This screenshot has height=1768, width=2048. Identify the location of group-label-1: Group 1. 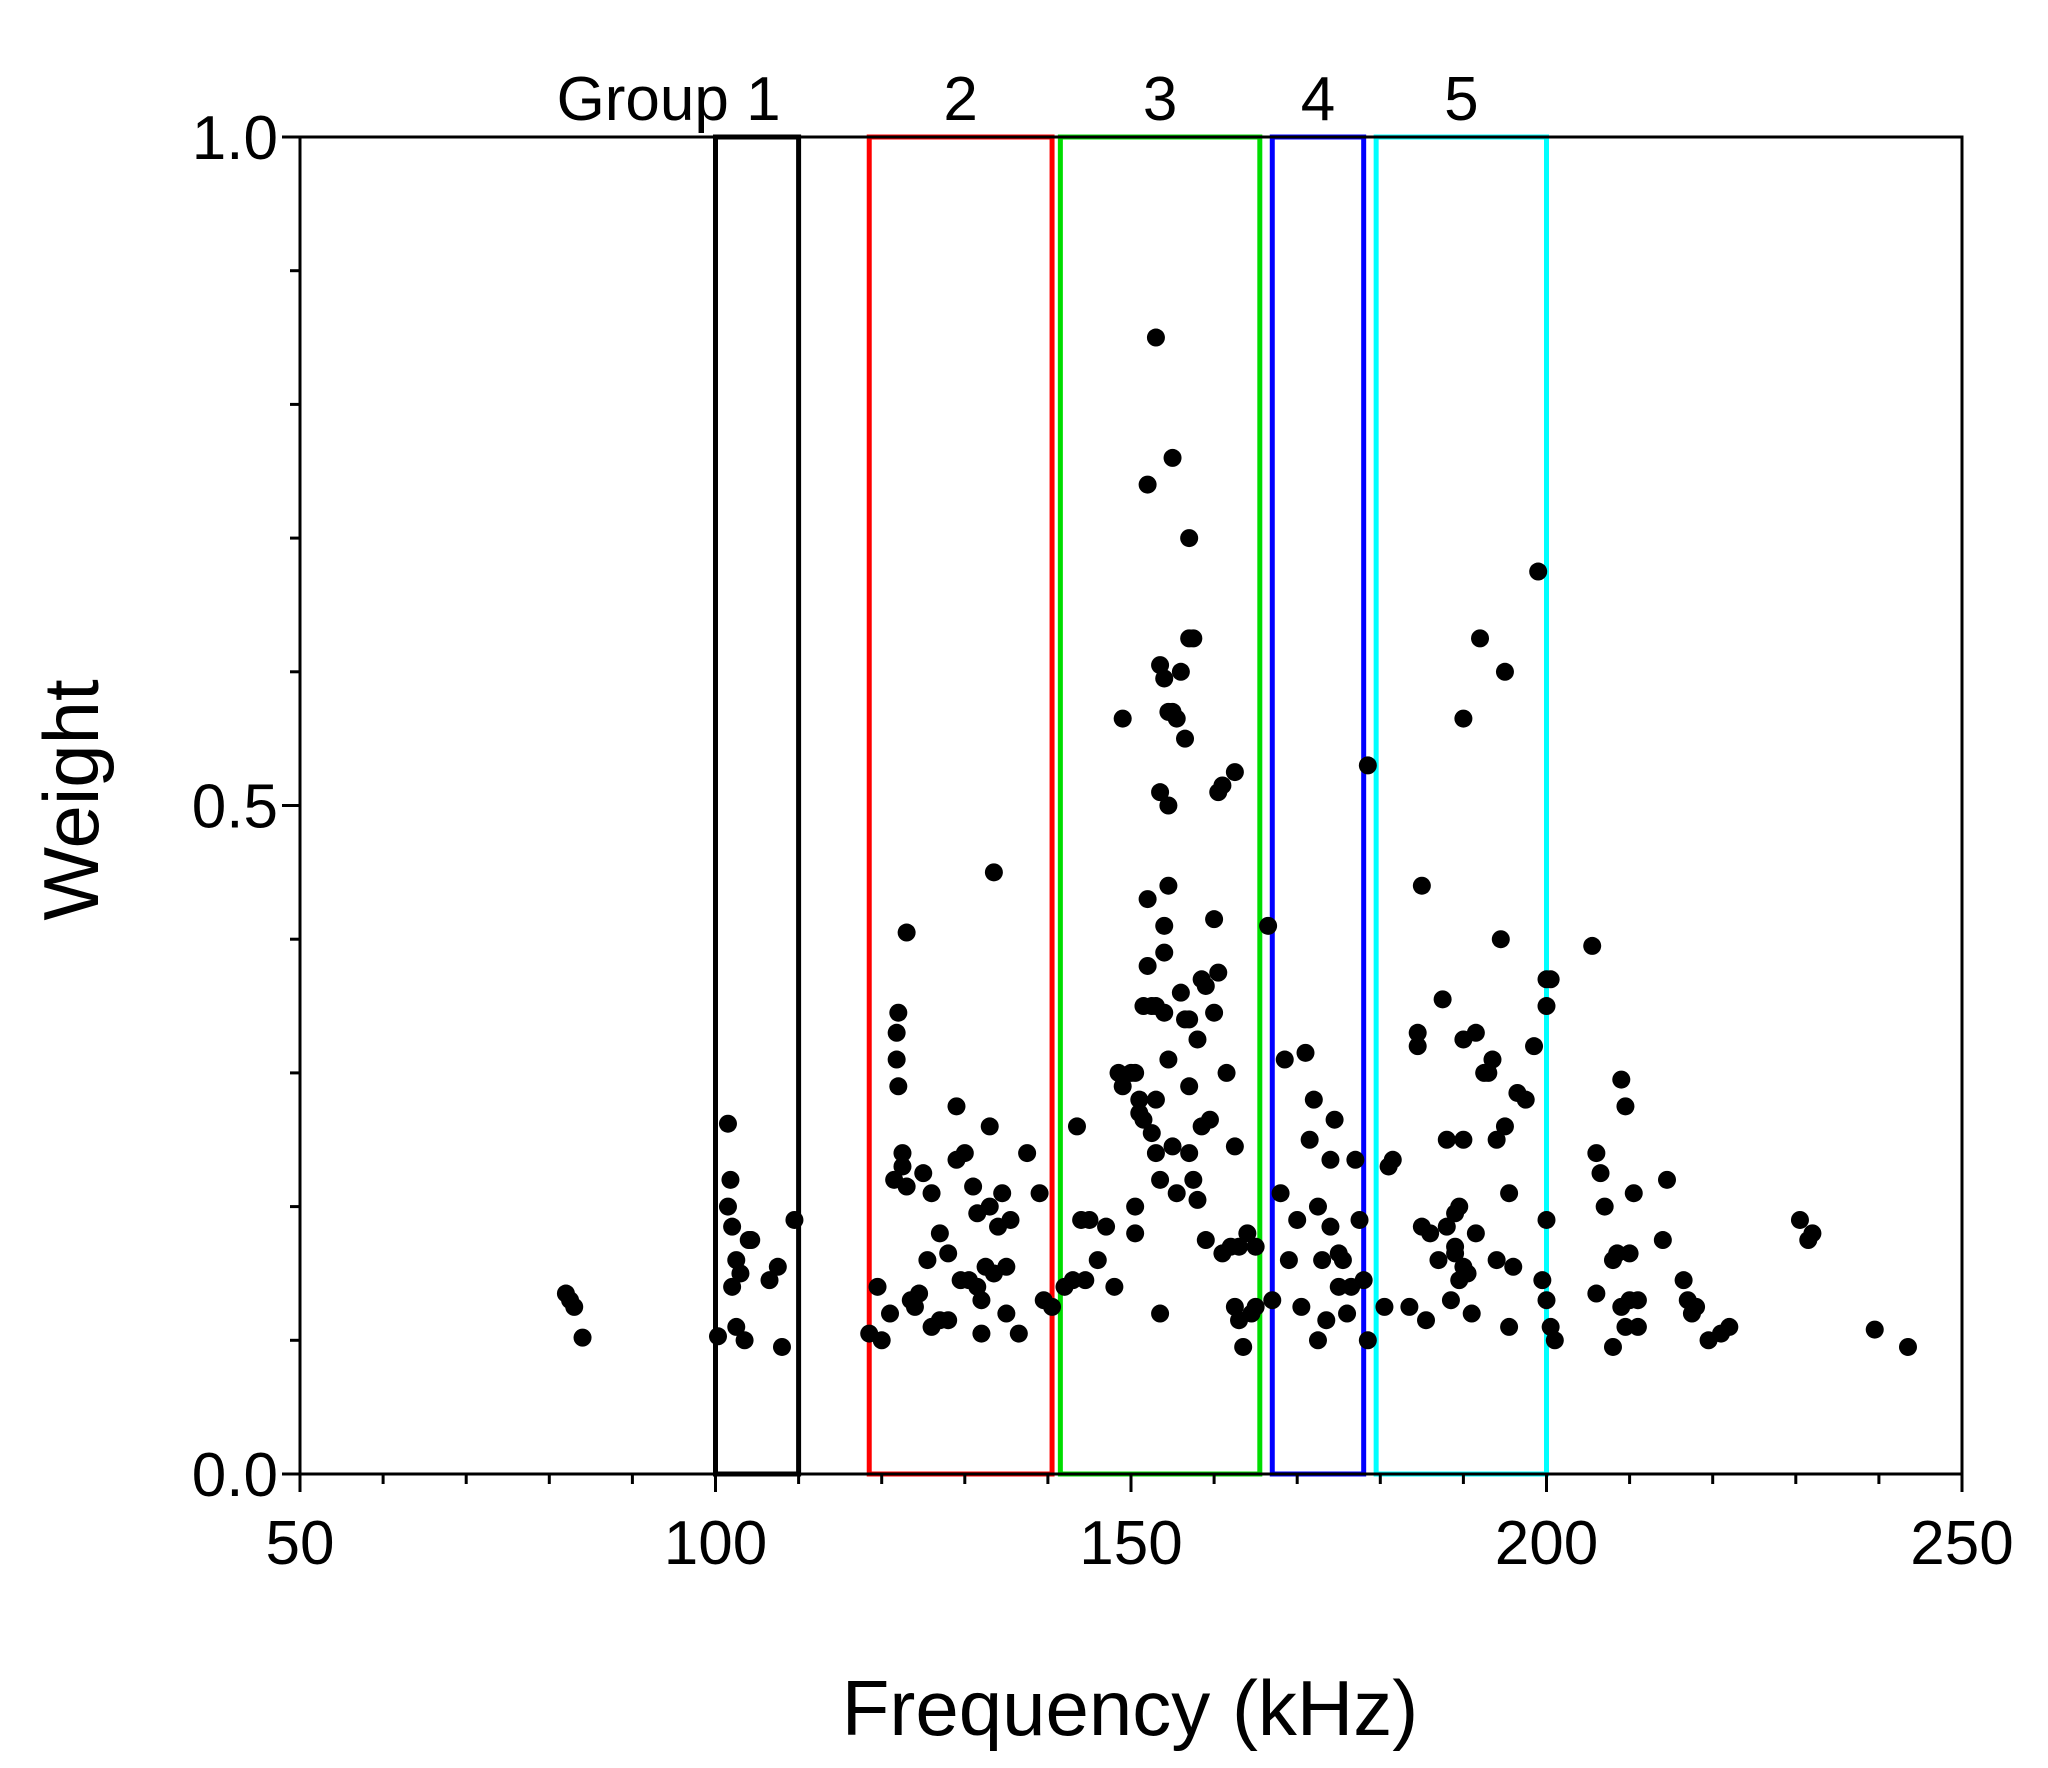
(669, 99).